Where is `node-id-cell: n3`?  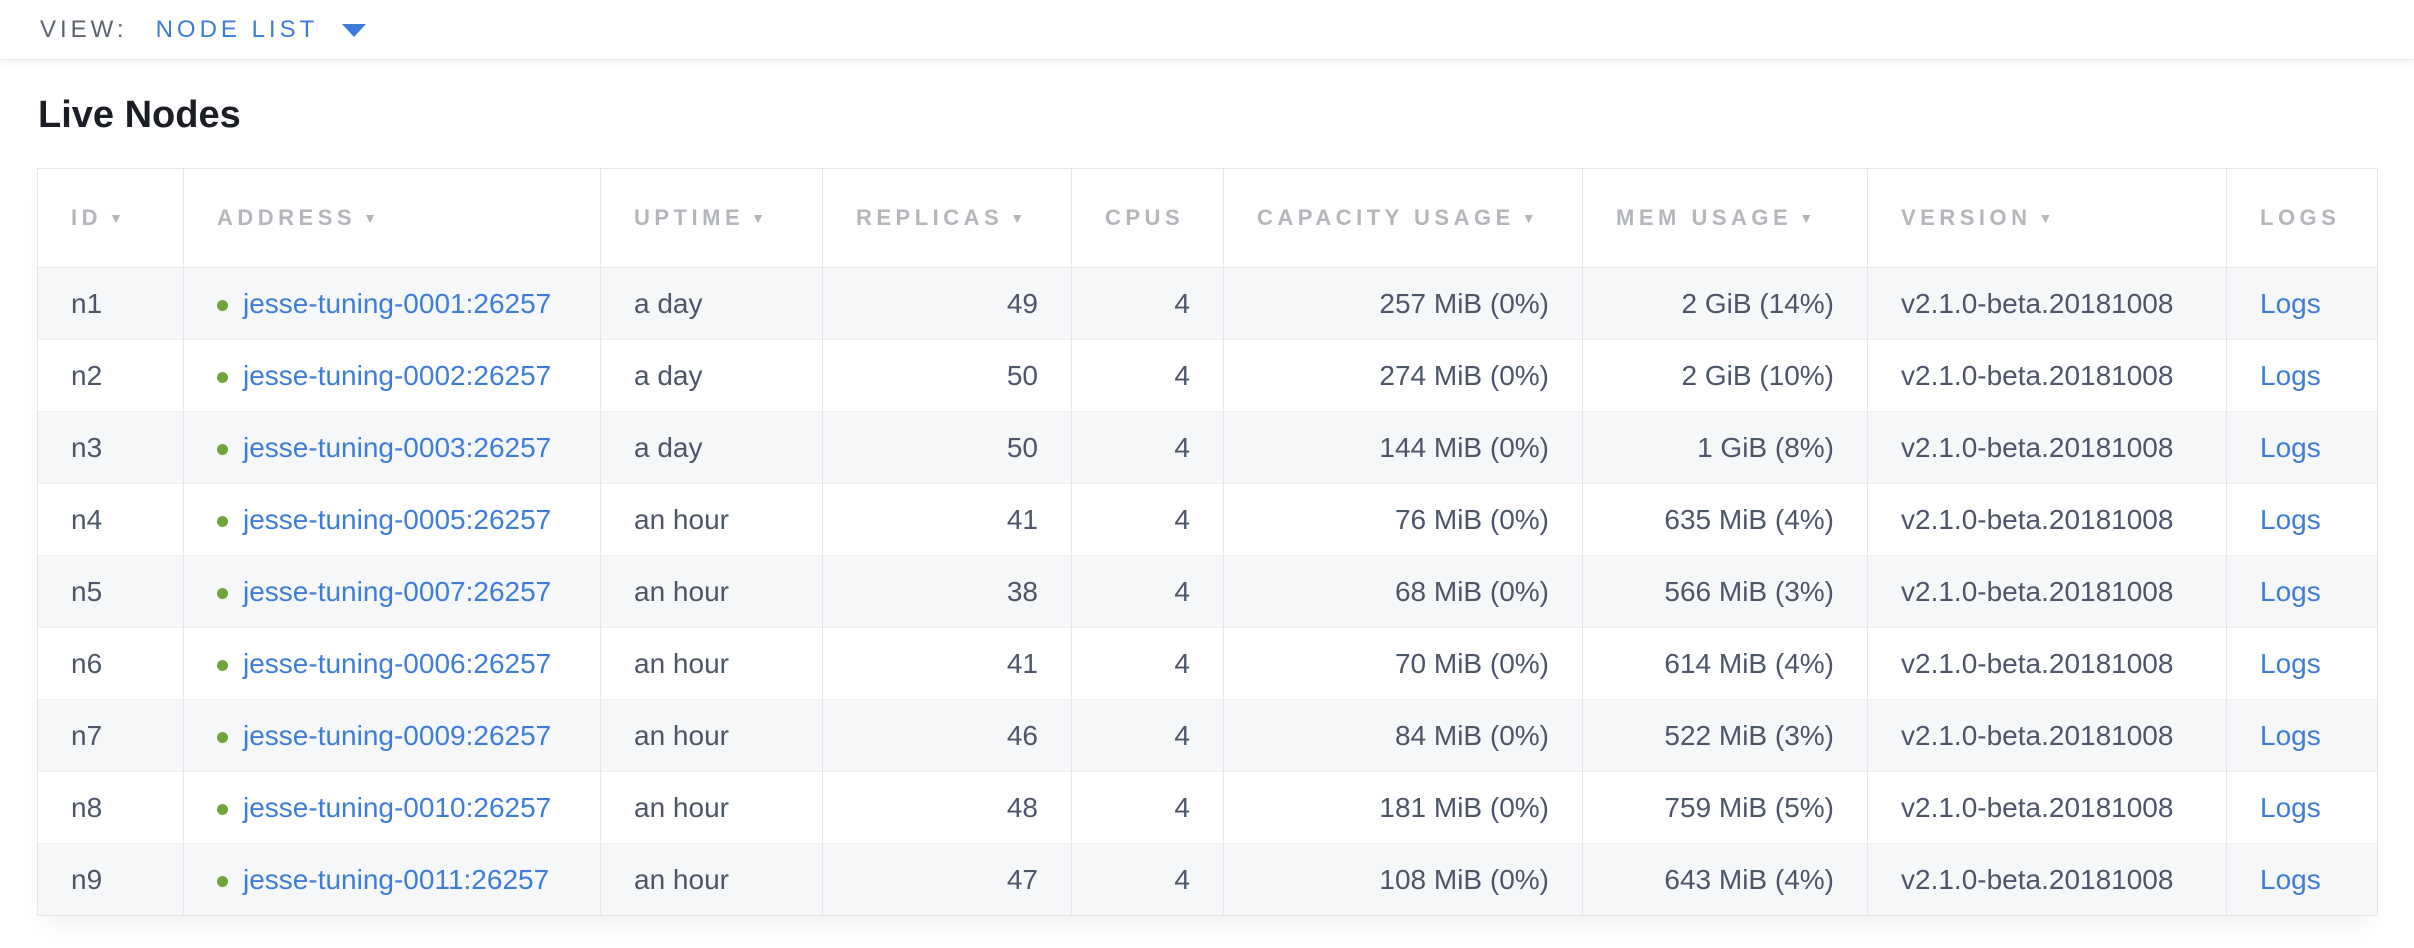 node-id-cell: n3 is located at coordinates (110, 447).